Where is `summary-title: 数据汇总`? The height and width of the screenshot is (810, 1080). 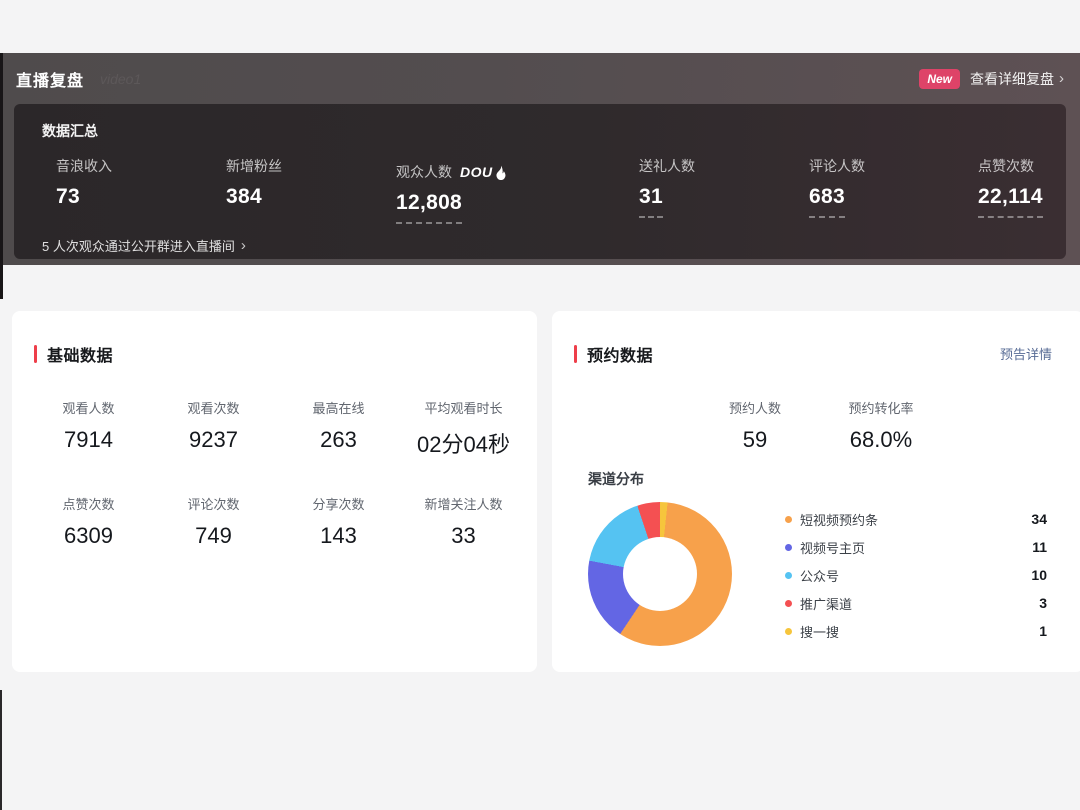 summary-title: 数据汇总 is located at coordinates (70, 131).